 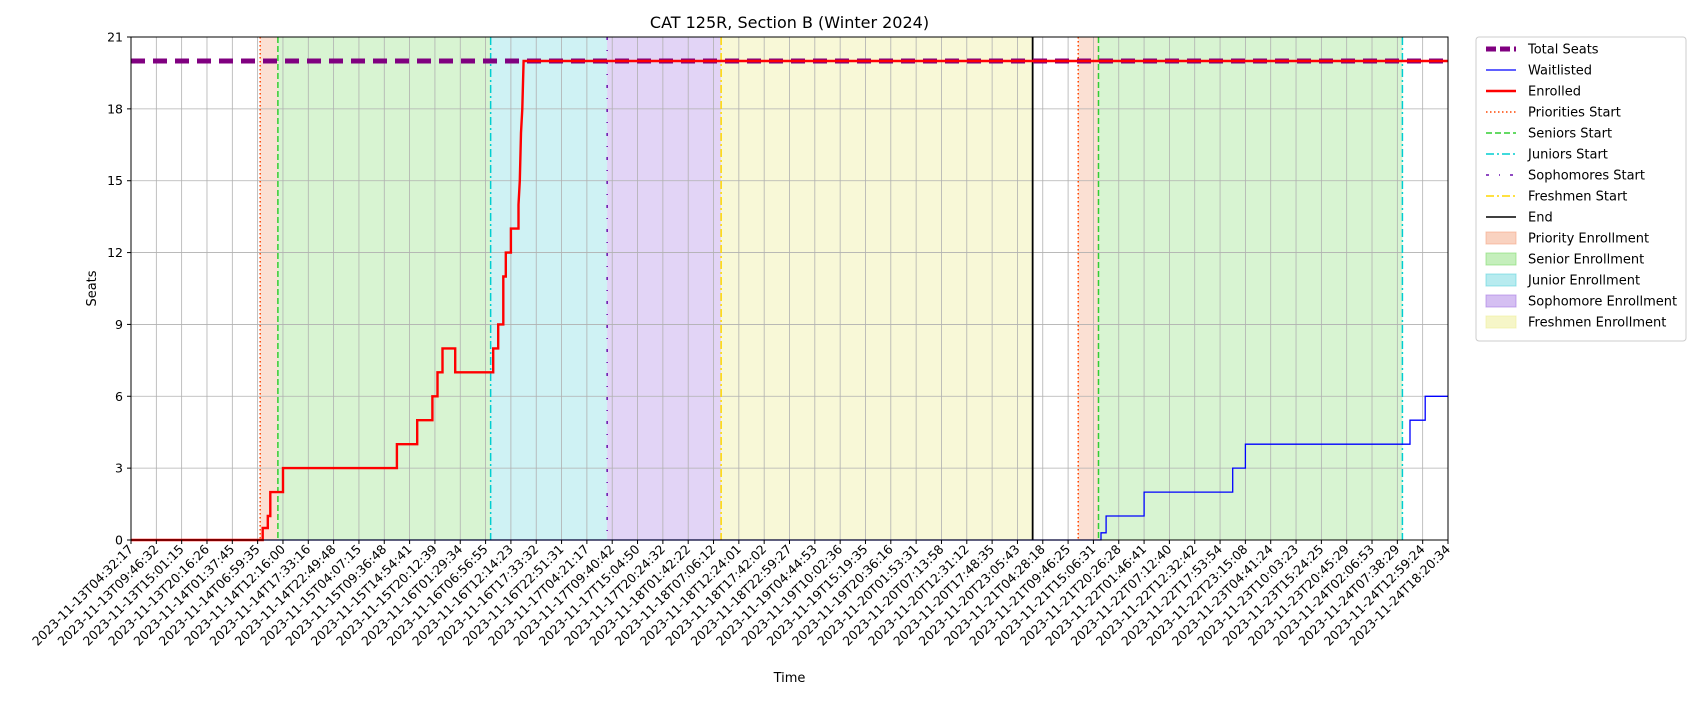 What do you see at coordinates (119, 324) in the screenshot?
I see `y-tick-label: 9` at bounding box center [119, 324].